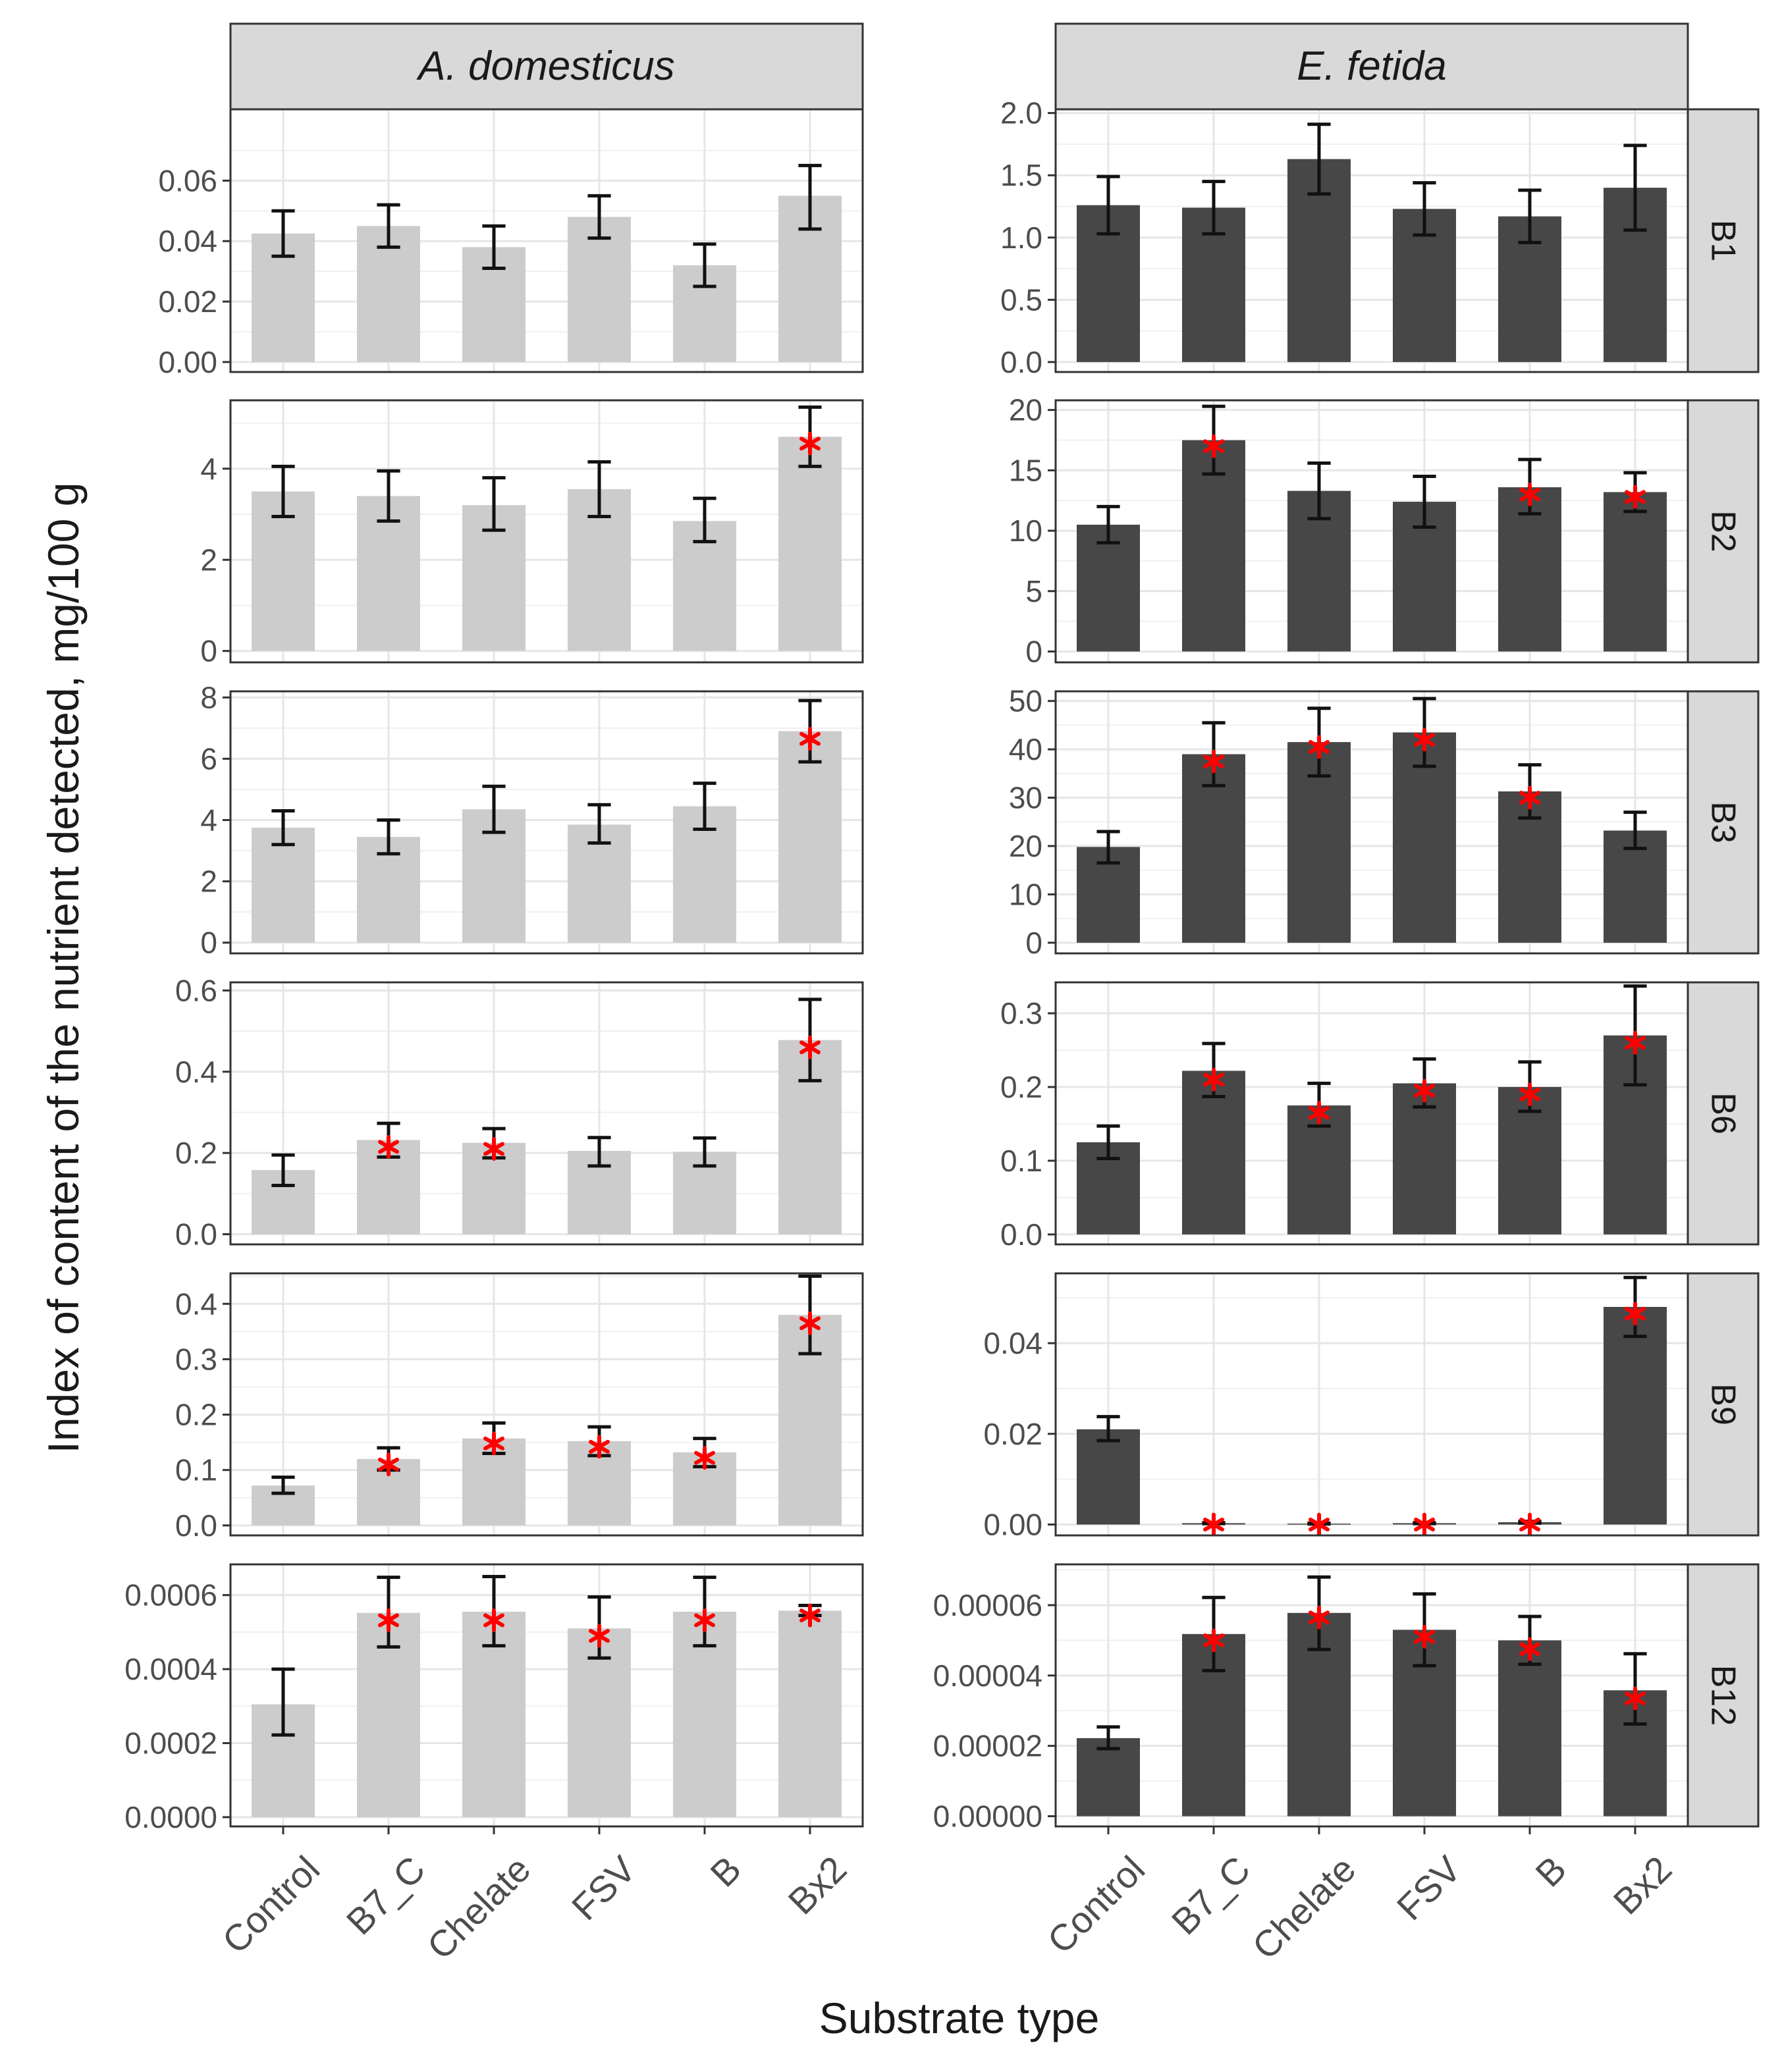  Describe the element at coordinates (196, 1153) in the screenshot. I see `y-tick-label: 0.2` at that location.